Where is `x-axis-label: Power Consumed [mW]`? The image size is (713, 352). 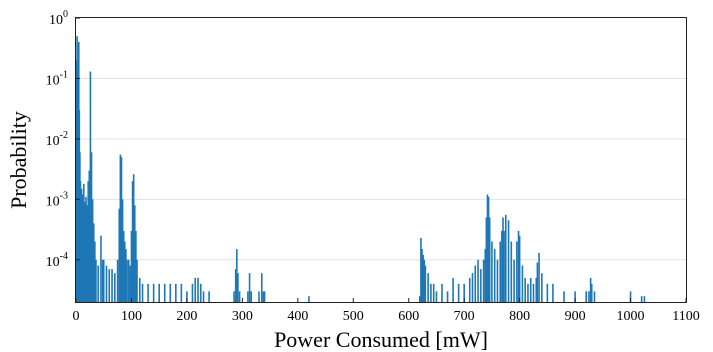 x-axis-label: Power Consumed [mW] is located at coordinates (381, 339).